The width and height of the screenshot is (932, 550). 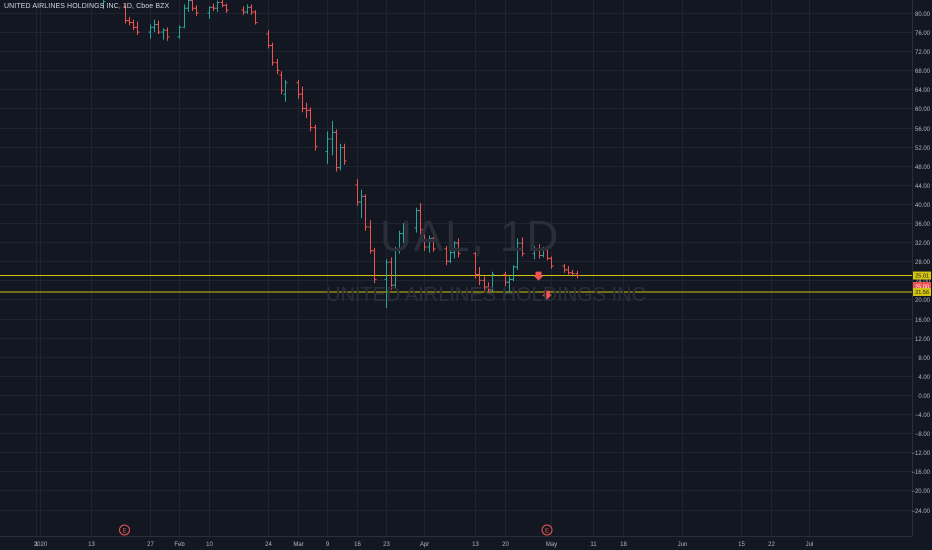 I want to click on y-tick-label: 36.00, so click(x=923, y=225).